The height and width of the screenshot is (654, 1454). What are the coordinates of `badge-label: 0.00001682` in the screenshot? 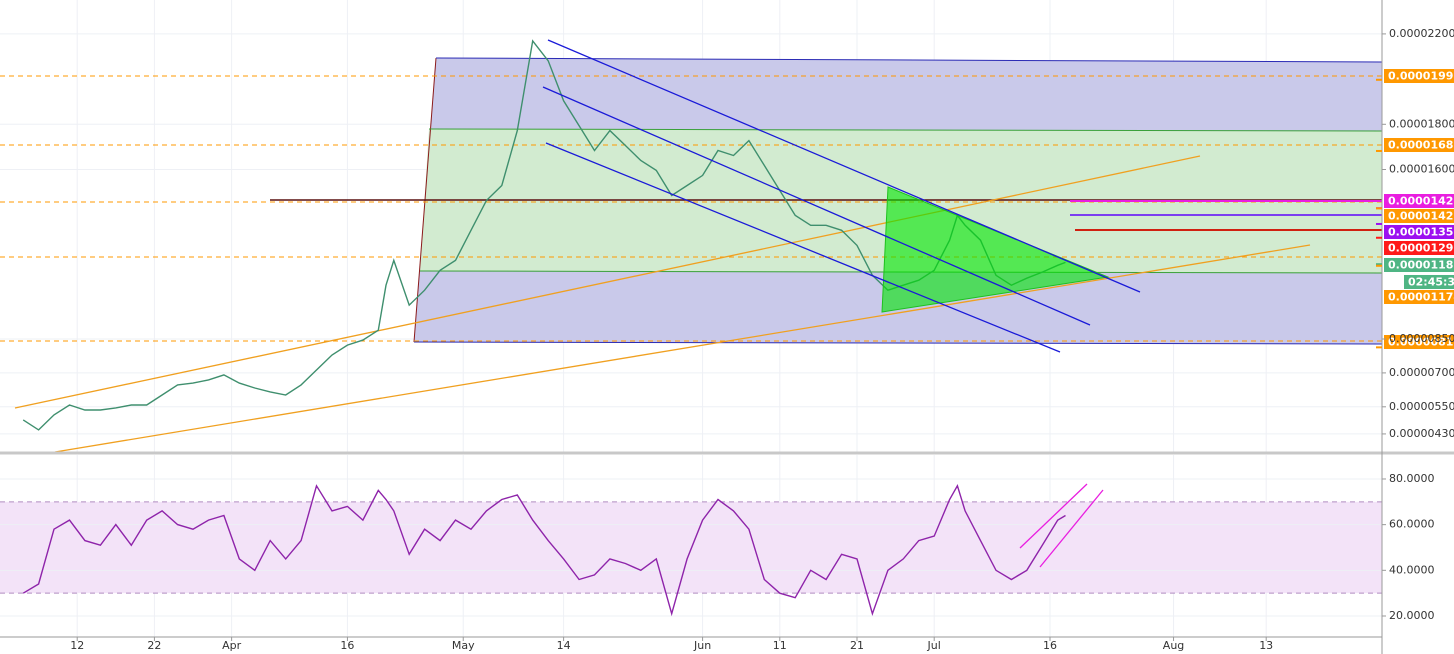 It's located at (1421, 145).